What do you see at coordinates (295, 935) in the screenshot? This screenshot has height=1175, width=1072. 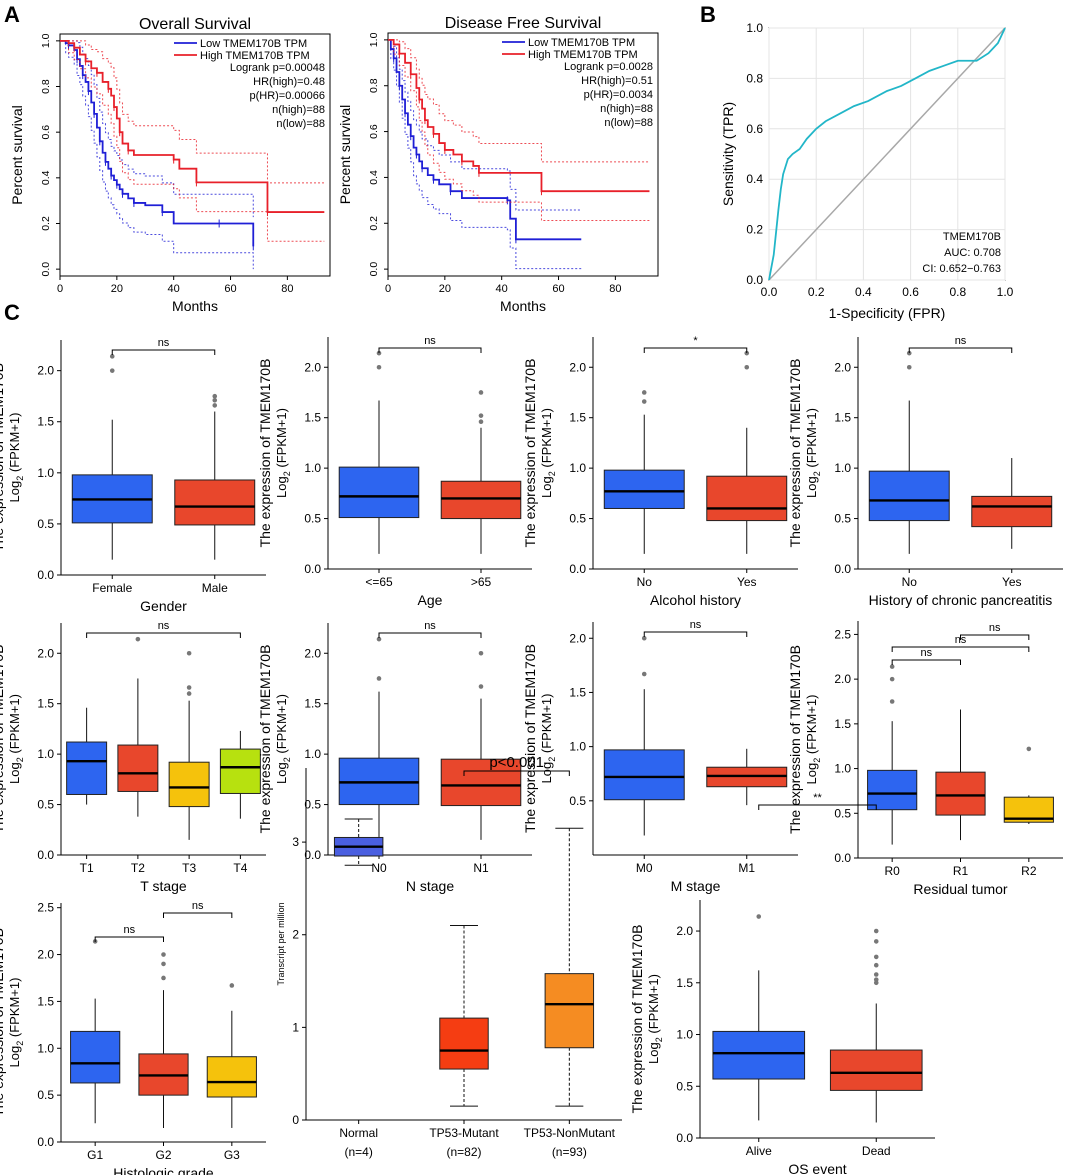 I see `y-tick-label: 2` at bounding box center [295, 935].